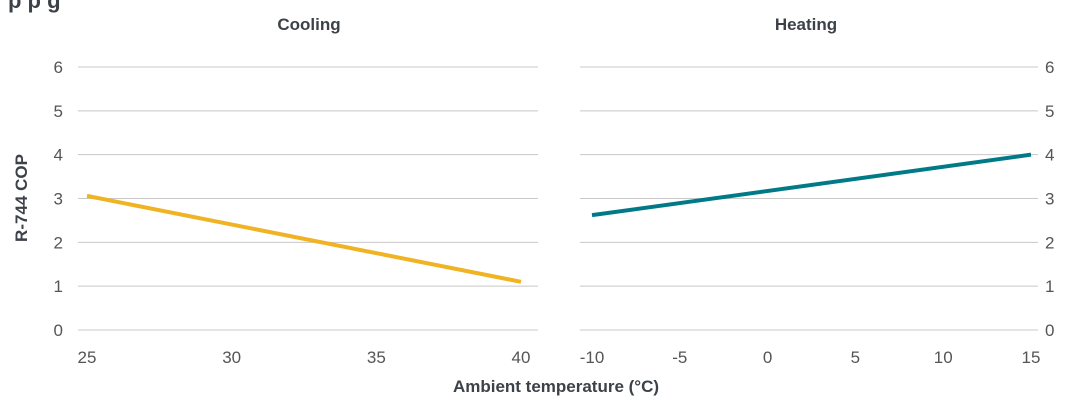  Describe the element at coordinates (58, 67) in the screenshot. I see `cooling-y-tick-6: 6` at that location.